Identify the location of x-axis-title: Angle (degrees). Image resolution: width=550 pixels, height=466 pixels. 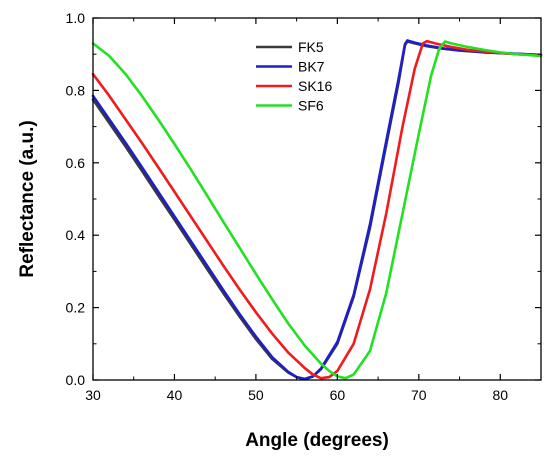
(317, 440).